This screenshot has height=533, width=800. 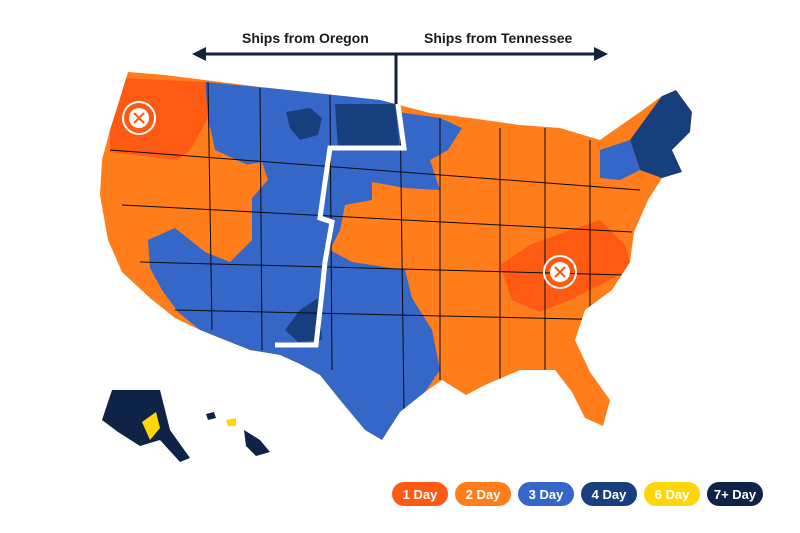 I want to click on hawaii, so click(x=238, y=434).